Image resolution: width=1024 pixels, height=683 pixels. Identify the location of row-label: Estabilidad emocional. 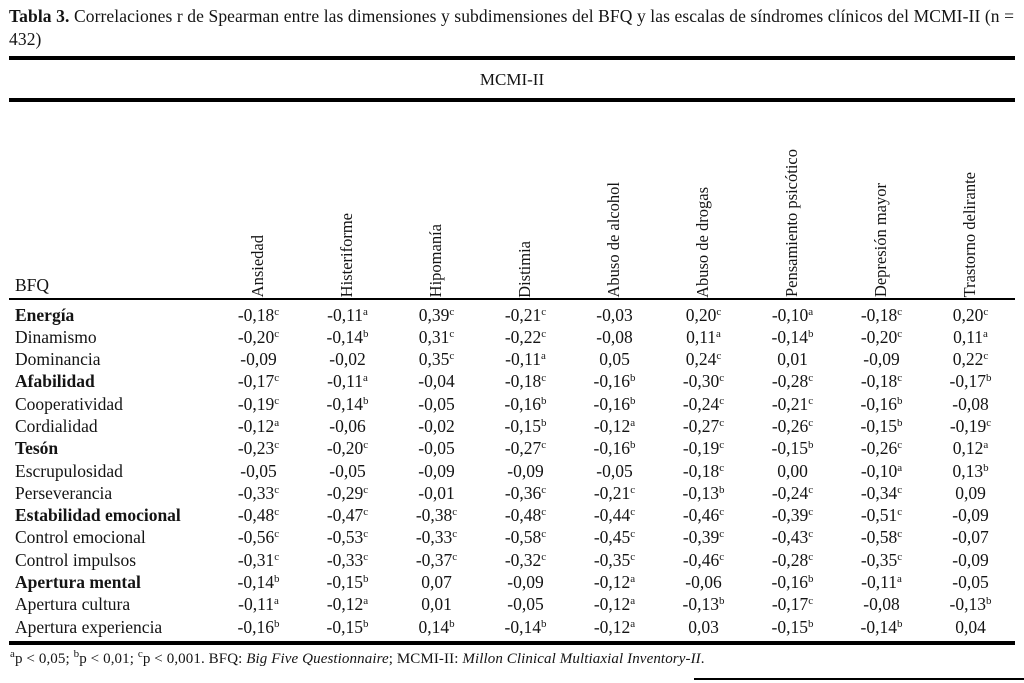
(98, 515).